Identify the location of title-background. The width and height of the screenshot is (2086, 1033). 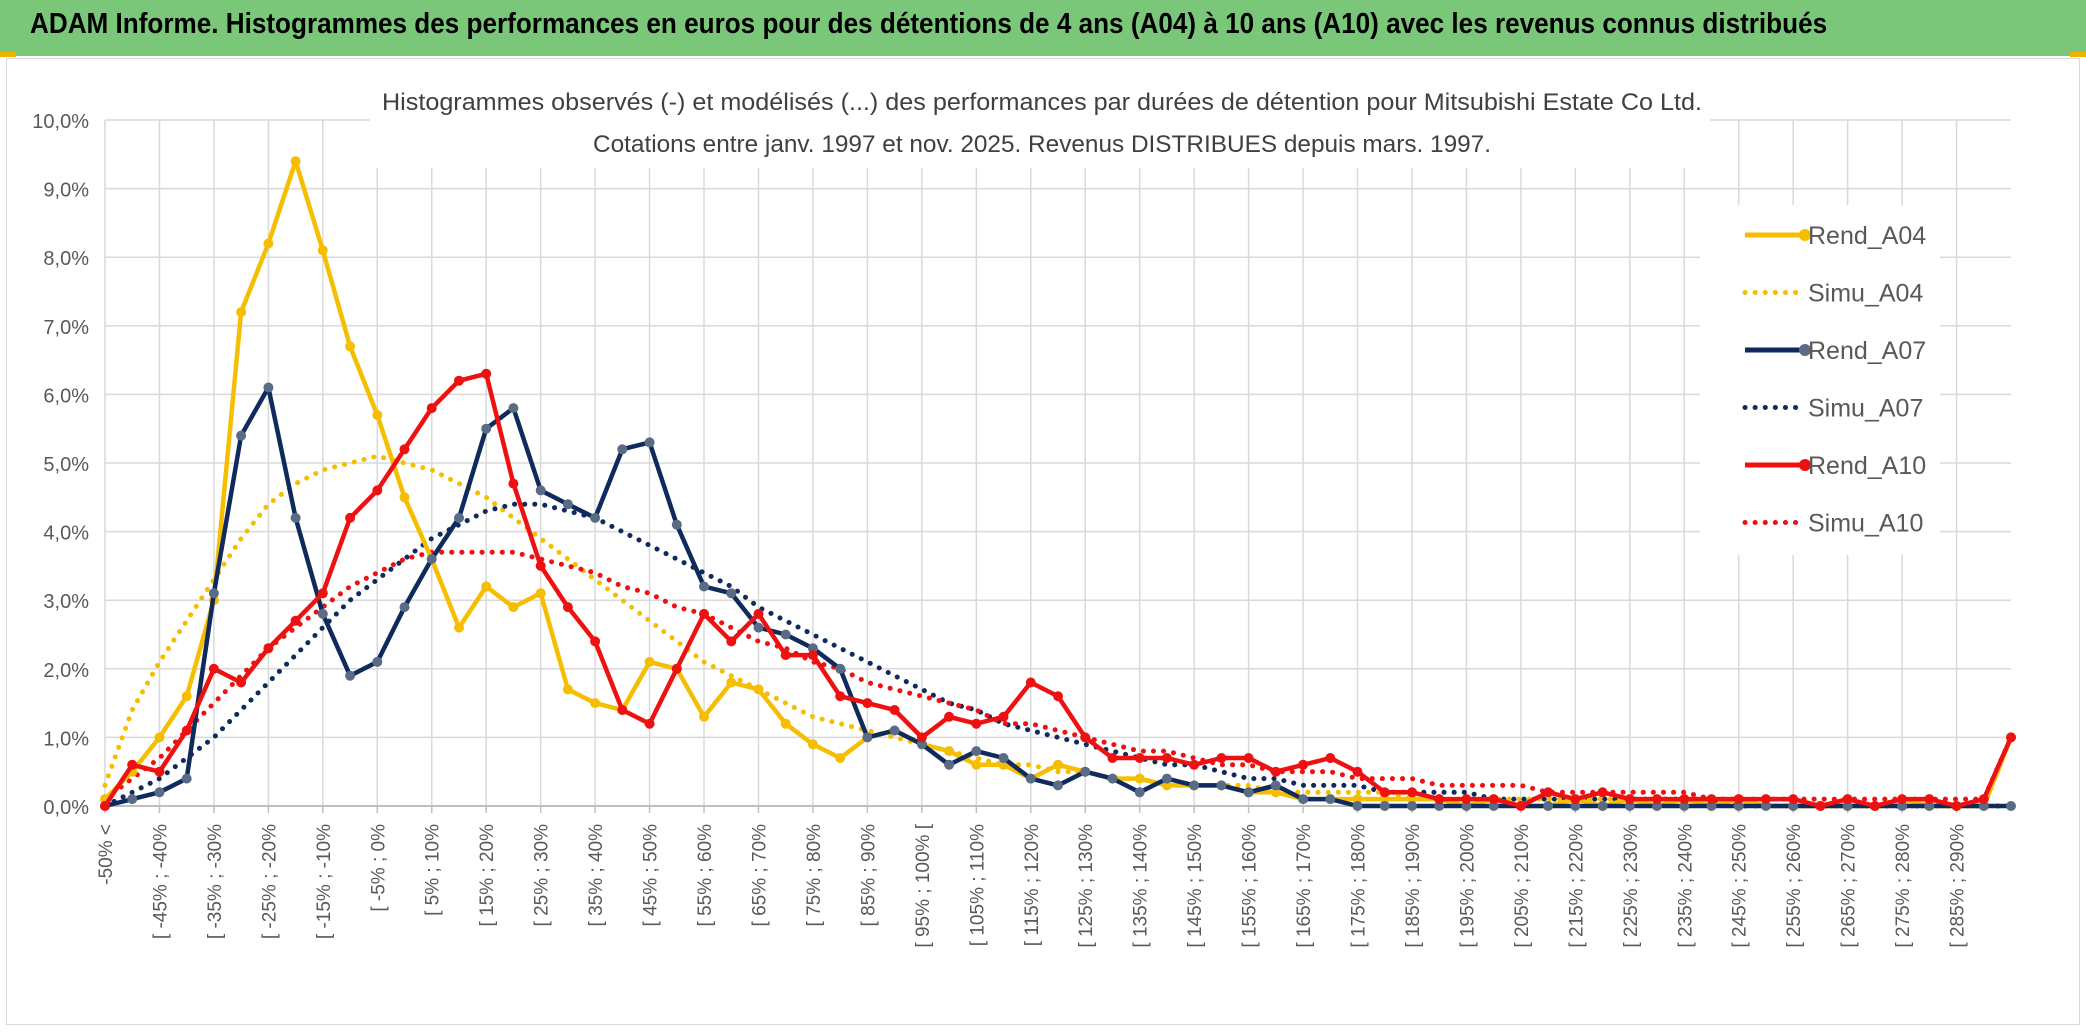
(1040, 123).